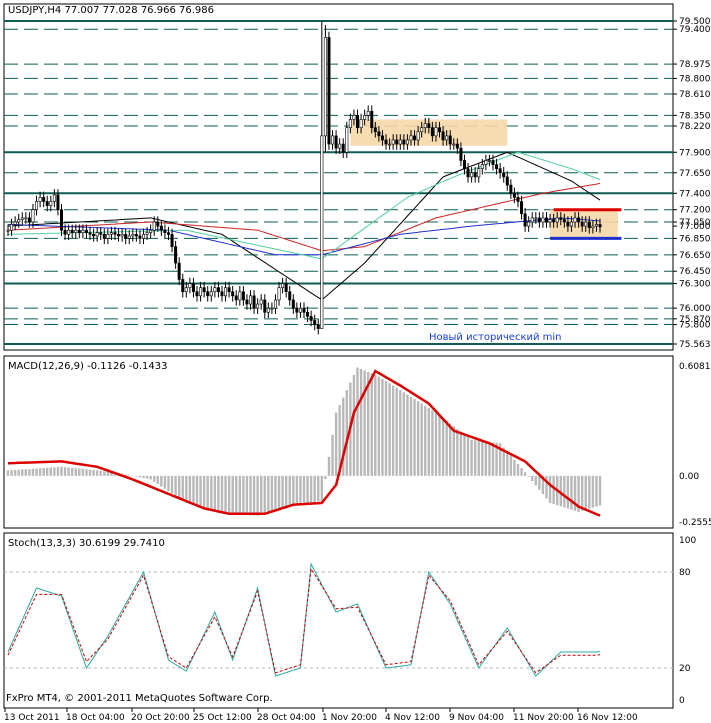 The height and width of the screenshot is (723, 711). I want to click on time-axis-label: 20 Oct 20:00, so click(160, 718).